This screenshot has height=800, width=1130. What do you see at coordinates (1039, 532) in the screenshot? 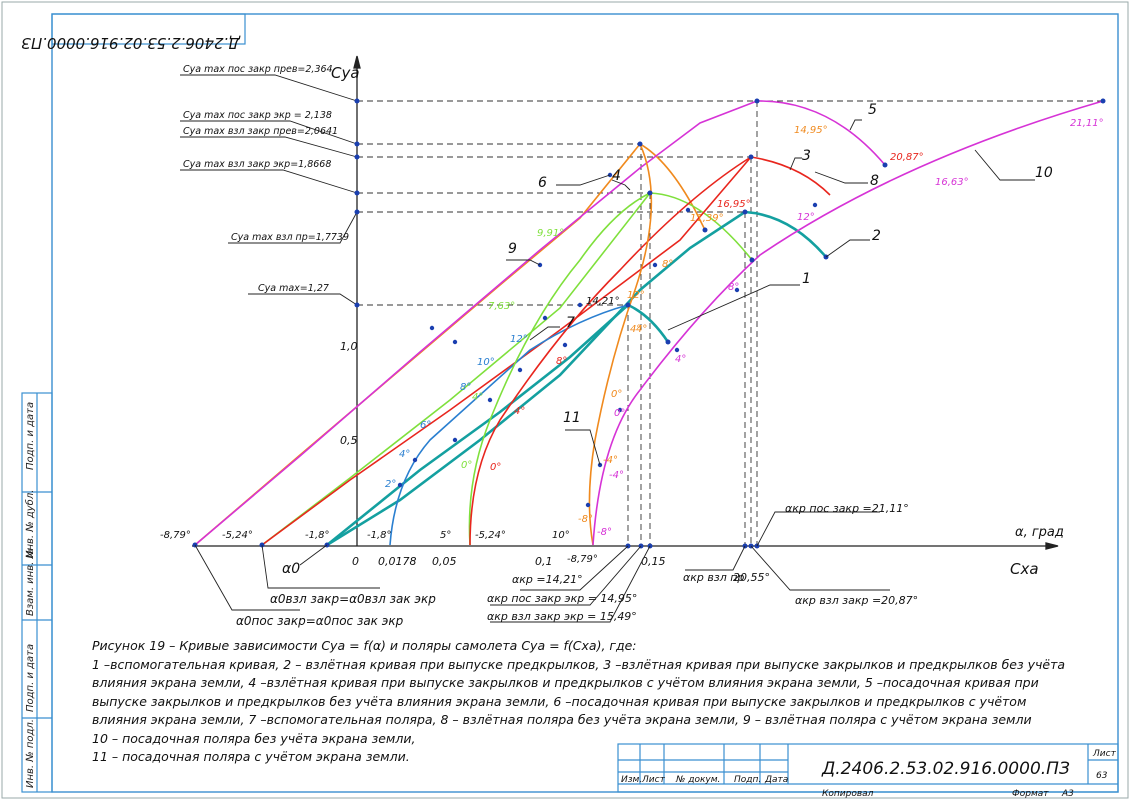
I see `alpha-axis-title: α, град` at bounding box center [1039, 532].